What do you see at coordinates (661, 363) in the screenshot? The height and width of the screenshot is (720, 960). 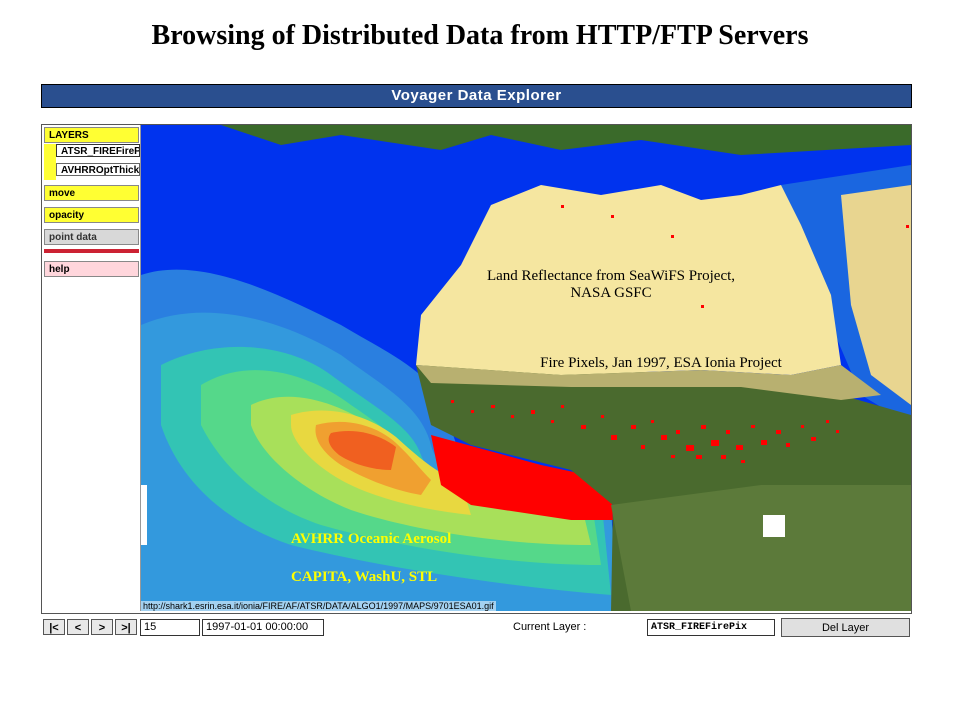 I see `label-fire-pixels: Fire Pixels, Jan 1997, ESA Ionia Project` at bounding box center [661, 363].